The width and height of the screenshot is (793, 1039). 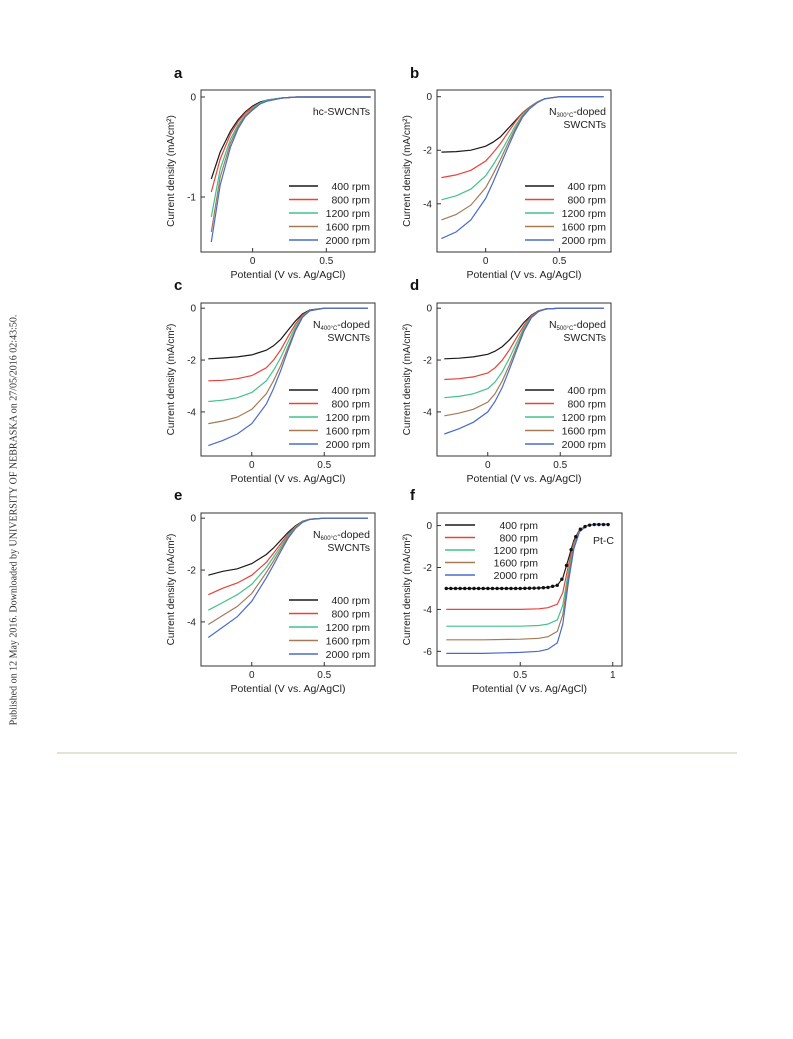 I want to click on panel-letter: f, so click(x=413, y=495).